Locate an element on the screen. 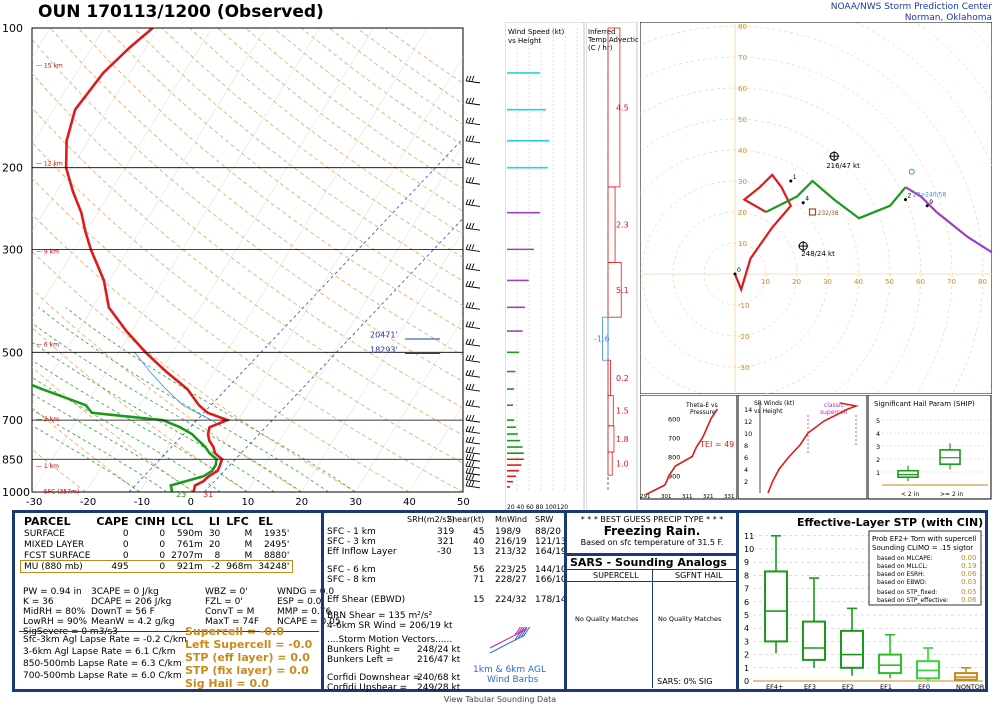 This screenshot has width=1000, height=704. parcel-cell: 761m is located at coordinates (189, 544).